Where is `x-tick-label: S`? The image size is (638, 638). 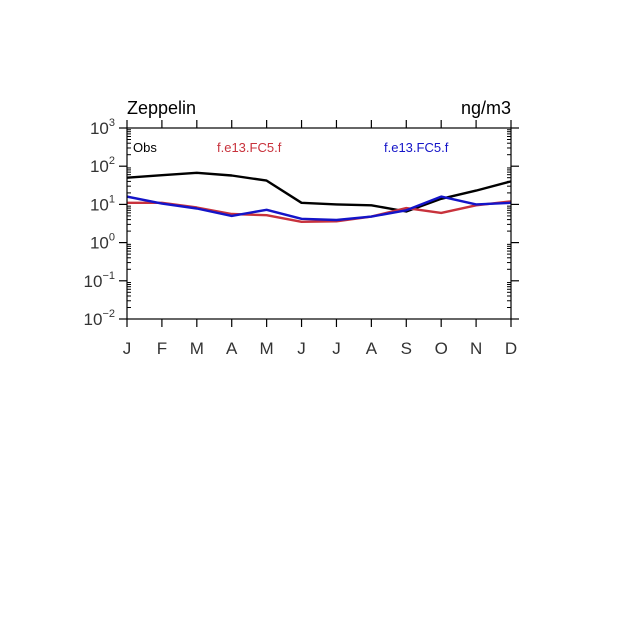
x-tick-label: S is located at coordinates (406, 348).